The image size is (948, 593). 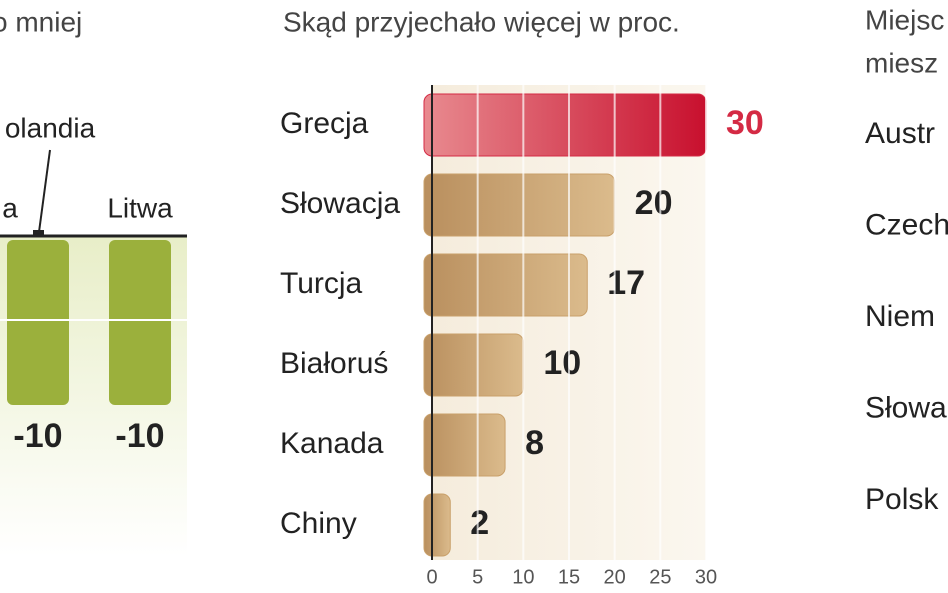 What do you see at coordinates (654, 203) in the screenshot?
I see `value-label: 20` at bounding box center [654, 203].